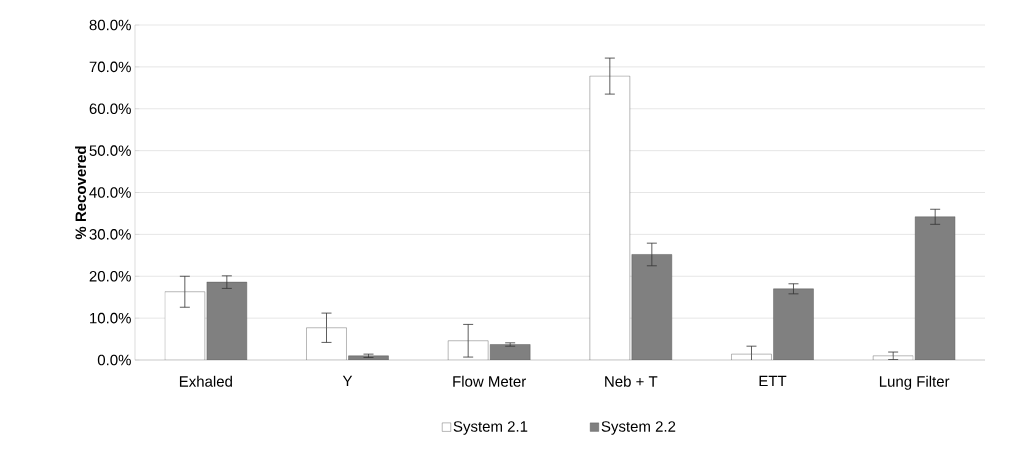 The width and height of the screenshot is (1018, 475). Describe the element at coordinates (114, 360) in the screenshot. I see `y-tick-label: 0.0%` at that location.